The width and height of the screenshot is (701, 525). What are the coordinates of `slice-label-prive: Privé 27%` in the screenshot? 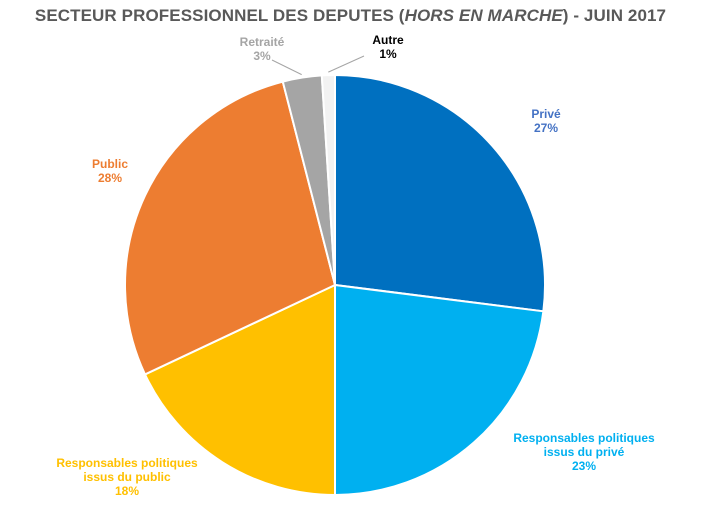 It's located at (546, 121).